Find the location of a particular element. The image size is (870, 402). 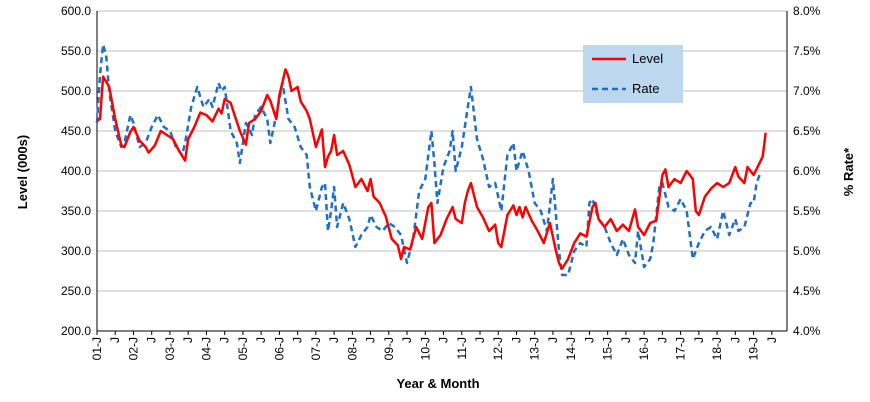

x-tick-label: 11-J is located at coordinates (462, 348).